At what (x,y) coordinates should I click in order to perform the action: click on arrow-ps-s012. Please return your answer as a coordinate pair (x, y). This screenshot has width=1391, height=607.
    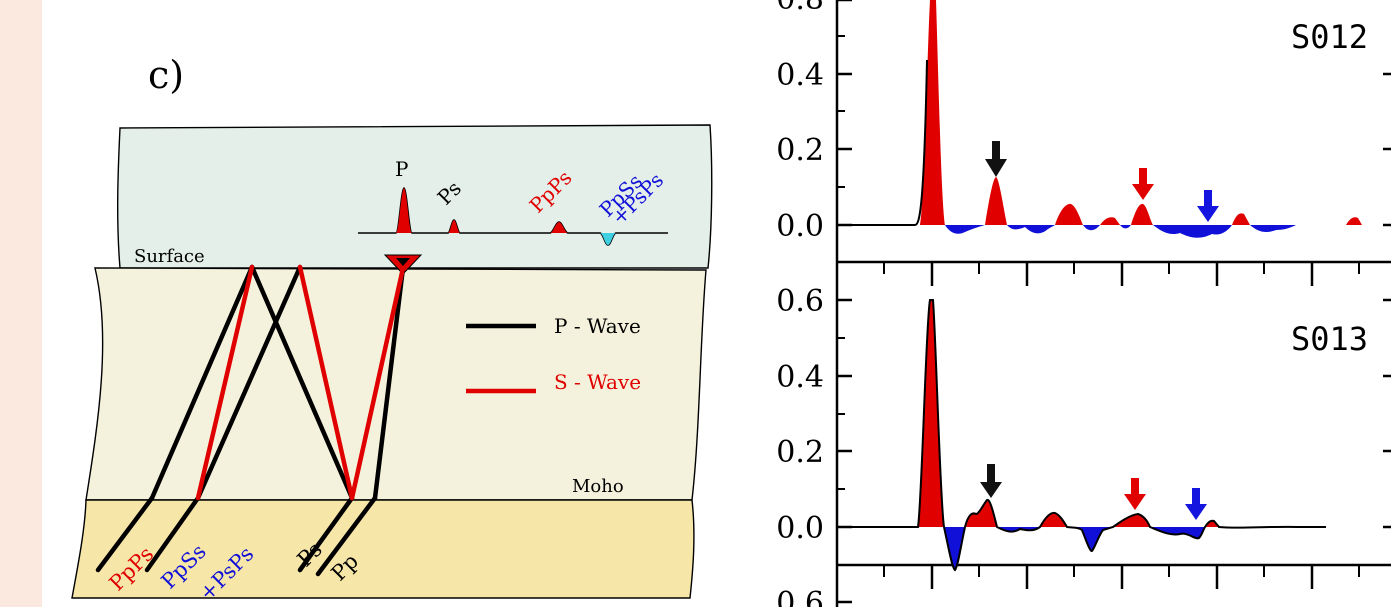
    Looking at the image, I should click on (996, 159).